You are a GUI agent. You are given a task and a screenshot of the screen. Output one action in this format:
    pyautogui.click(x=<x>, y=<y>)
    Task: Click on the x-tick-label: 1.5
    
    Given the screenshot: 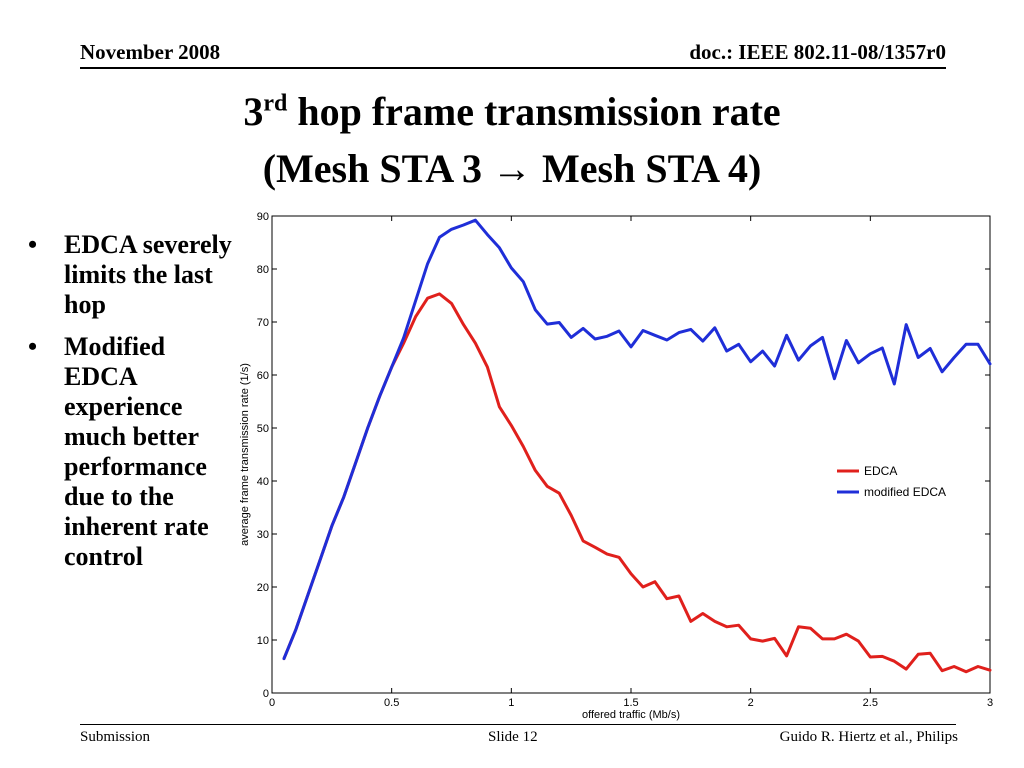 What is the action you would take?
    pyautogui.click(x=630, y=703)
    